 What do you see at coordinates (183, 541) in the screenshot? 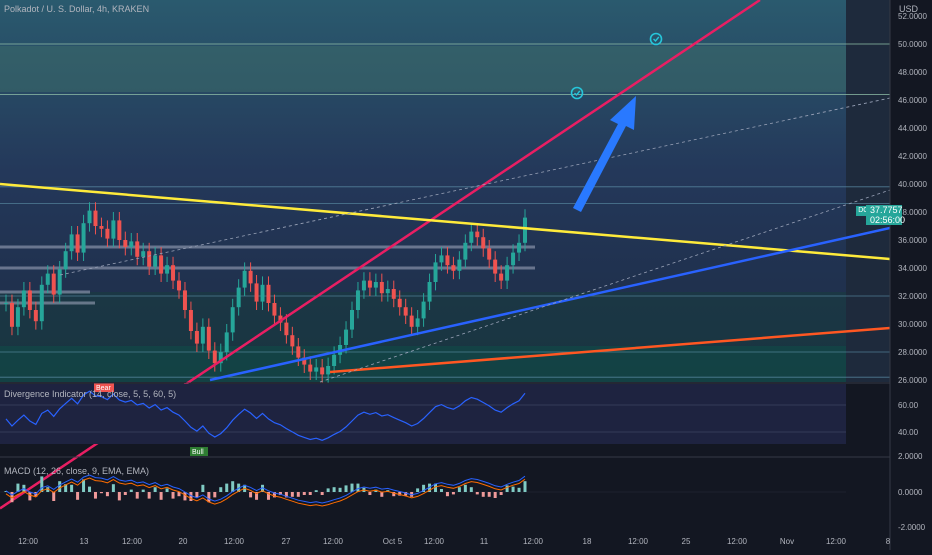
I see `time-axis-label: 20` at bounding box center [183, 541].